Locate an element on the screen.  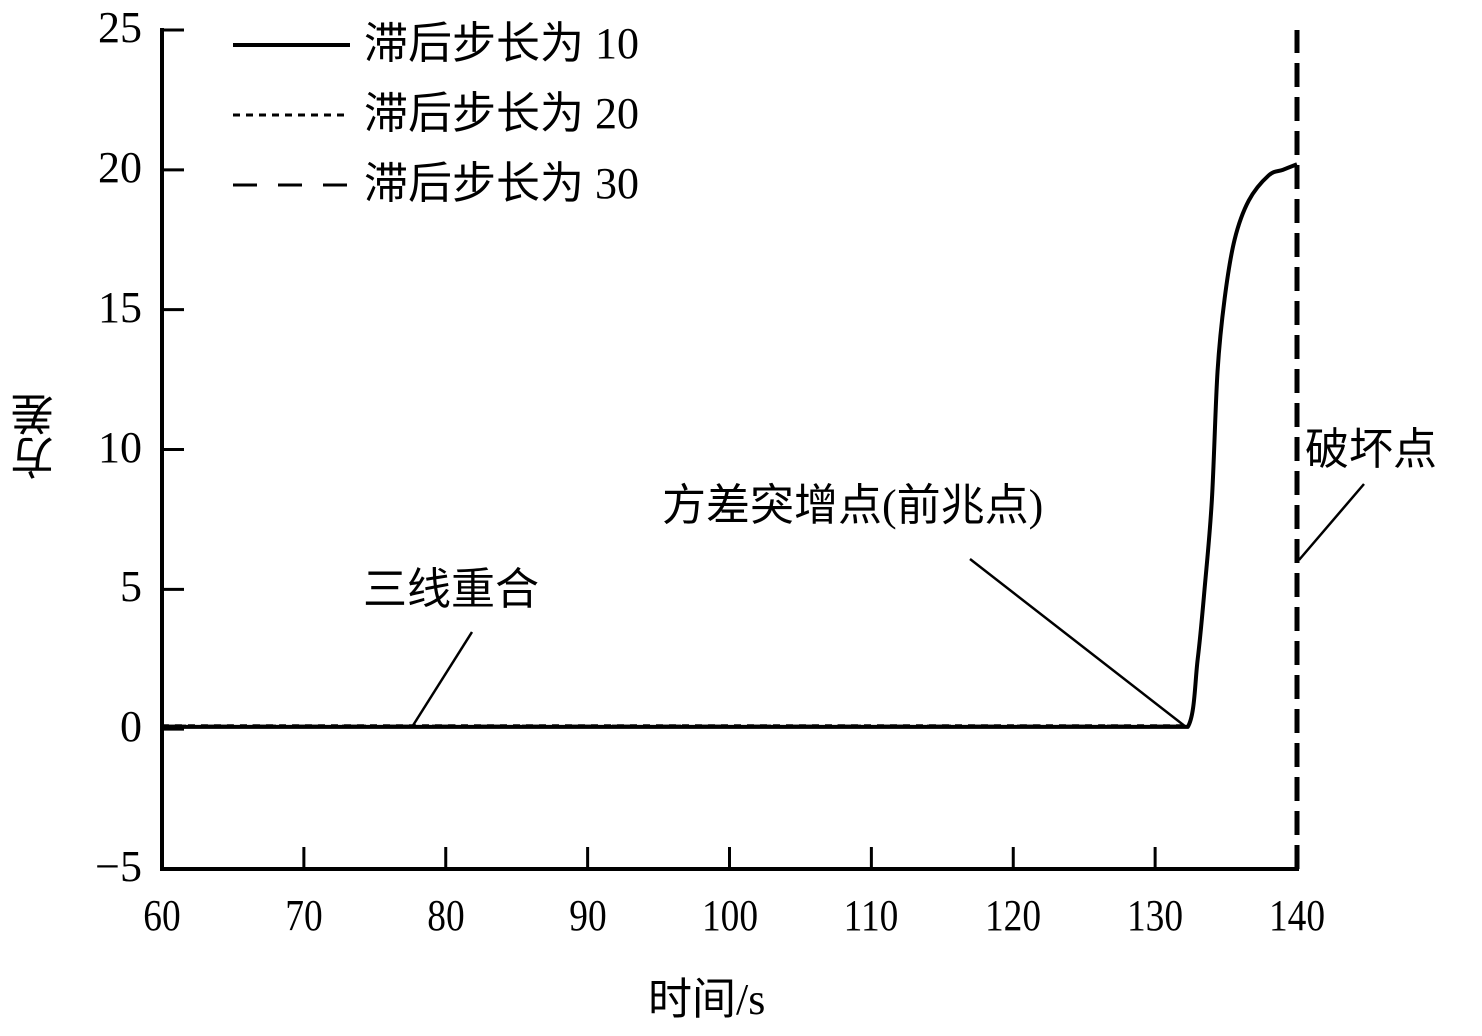
legend-label-10: 滞后步长为 10 is located at coordinates (501, 43).